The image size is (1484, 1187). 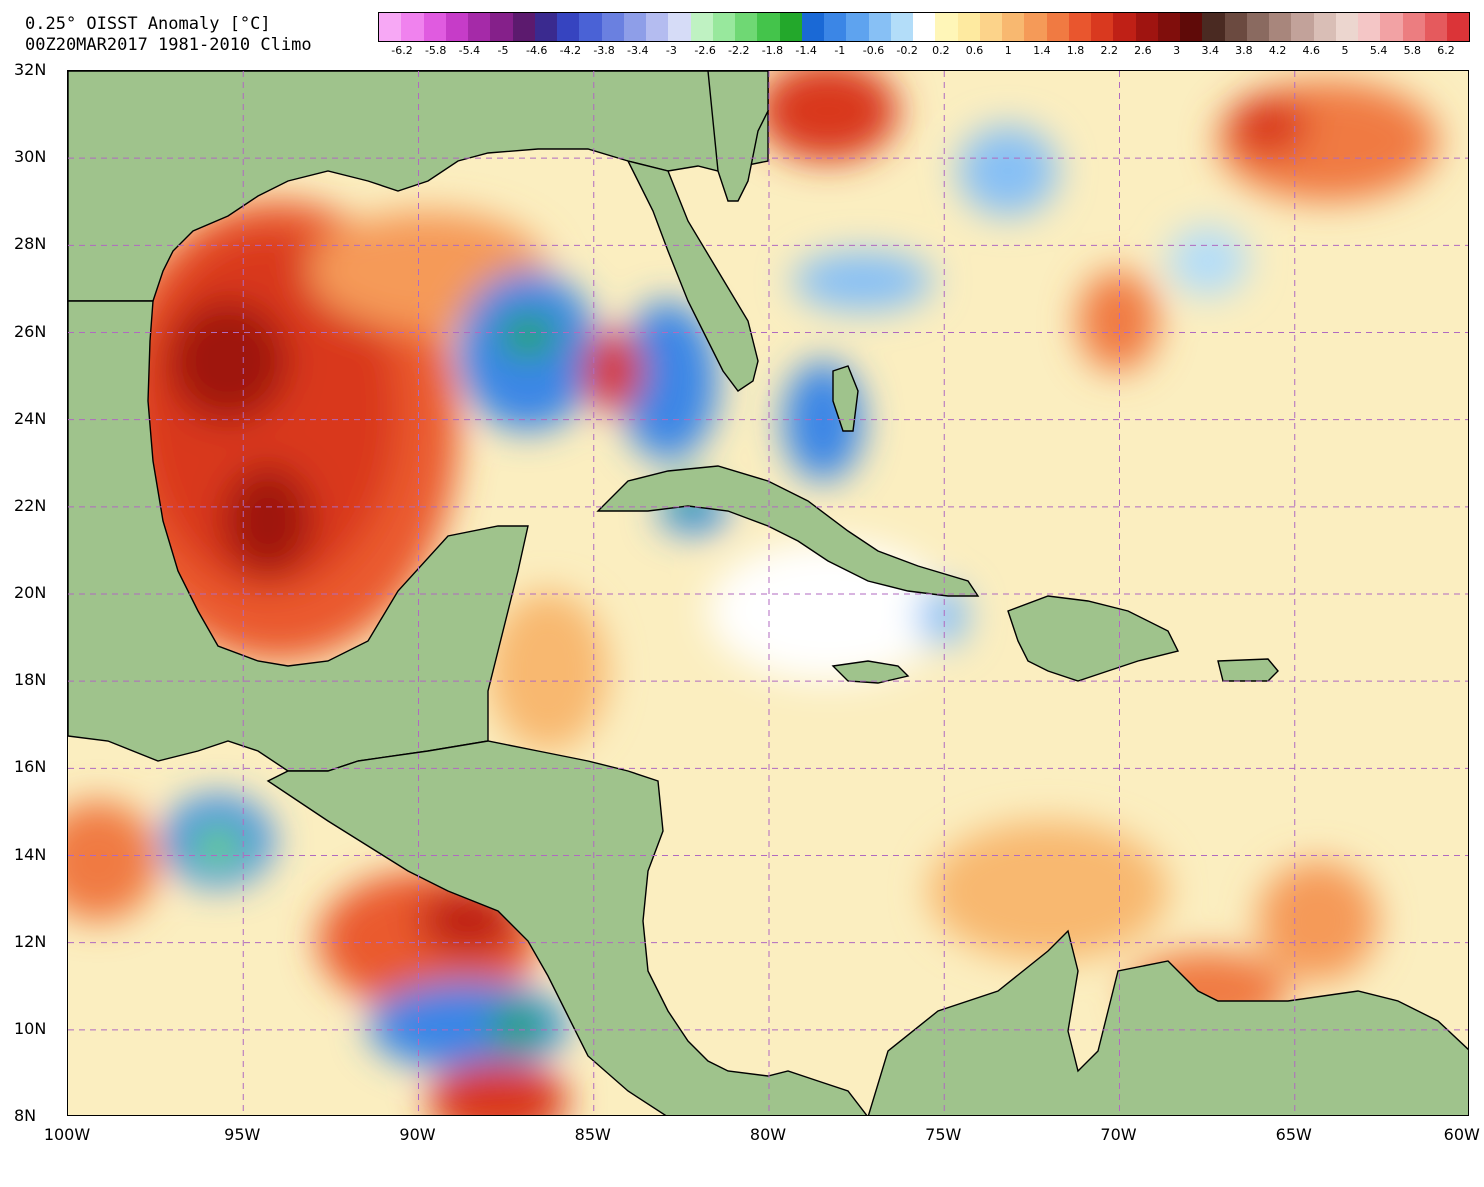 What do you see at coordinates (25, 1115) in the screenshot?
I see `y-tick-label: 8N` at bounding box center [25, 1115].